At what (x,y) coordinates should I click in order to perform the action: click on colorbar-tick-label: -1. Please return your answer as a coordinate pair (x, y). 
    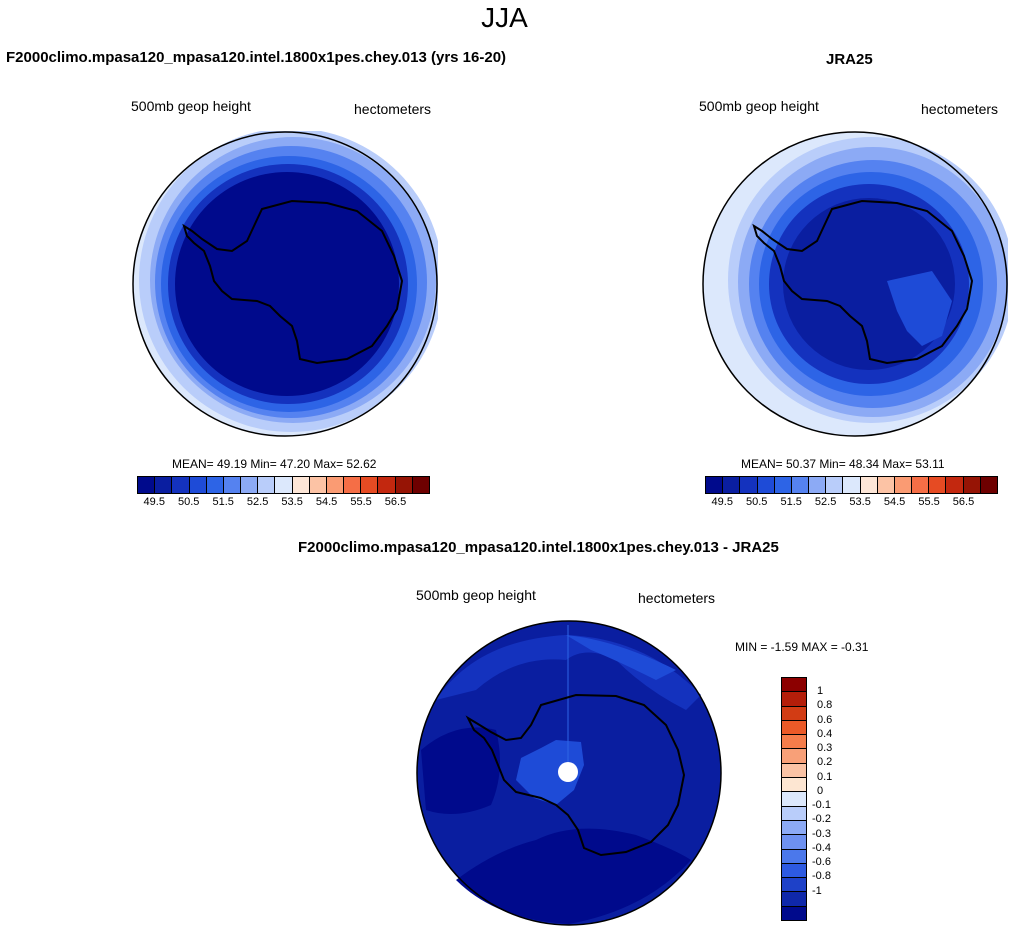
    Looking at the image, I should click on (817, 890).